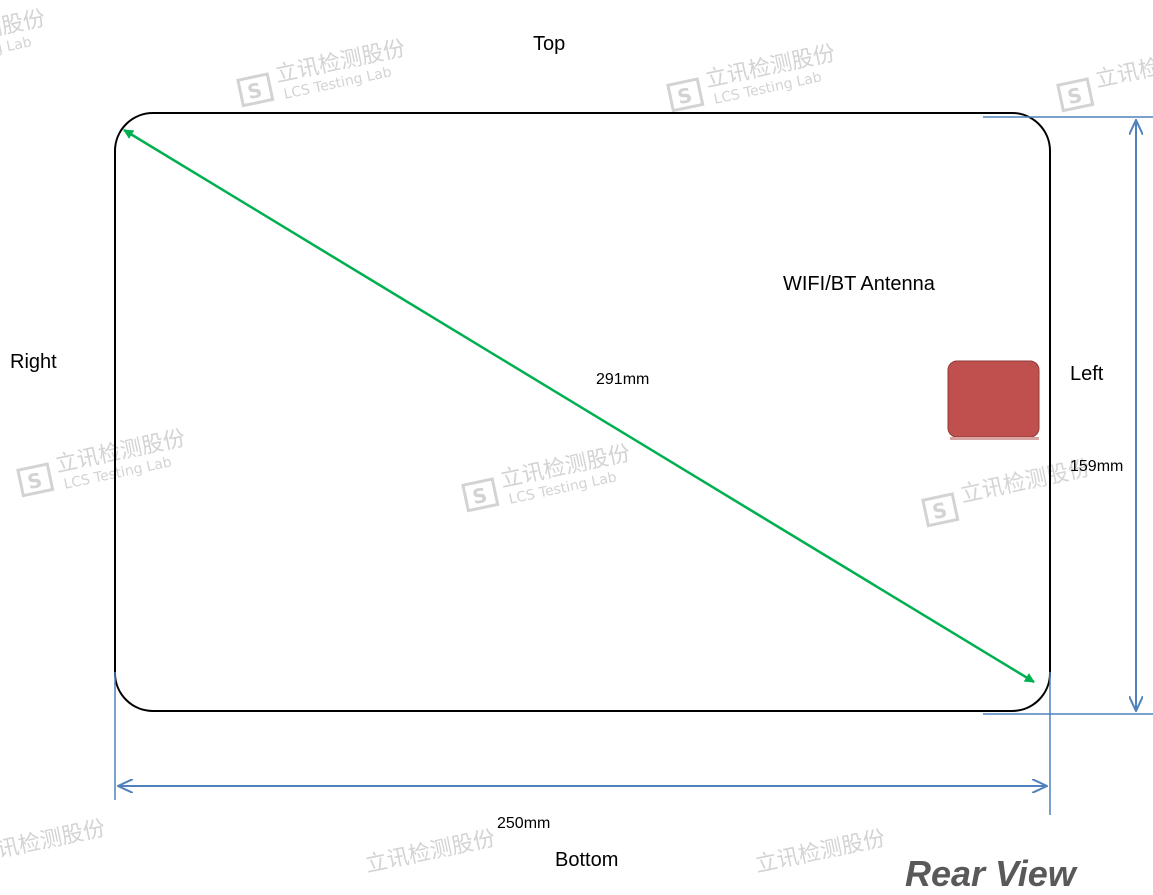 The width and height of the screenshot is (1153, 895). Describe the element at coordinates (587, 860) in the screenshot. I see `side-label-bottom: Bottom` at that location.